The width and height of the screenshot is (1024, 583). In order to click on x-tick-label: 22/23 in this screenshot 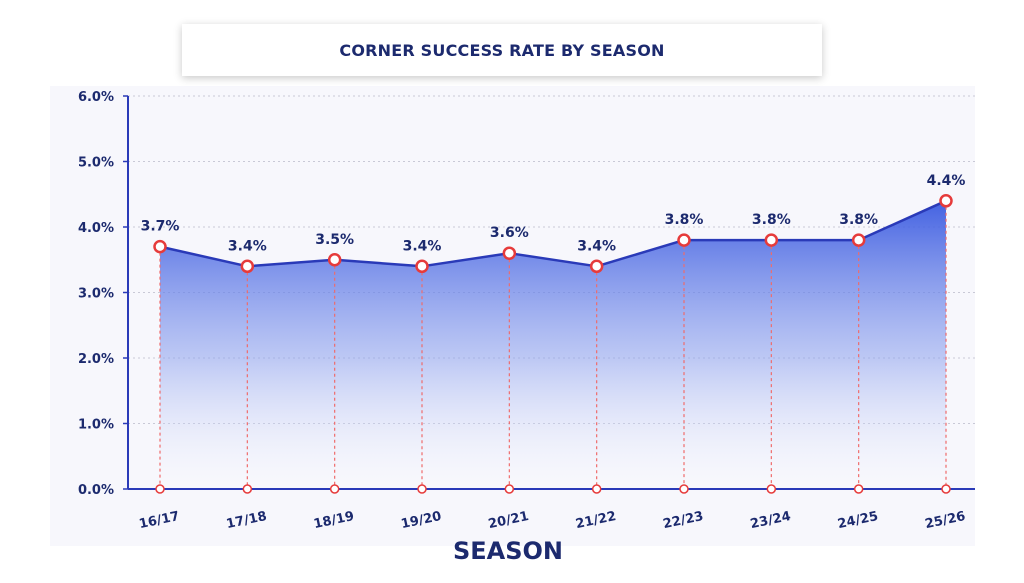, I will do `click(683, 520)`.